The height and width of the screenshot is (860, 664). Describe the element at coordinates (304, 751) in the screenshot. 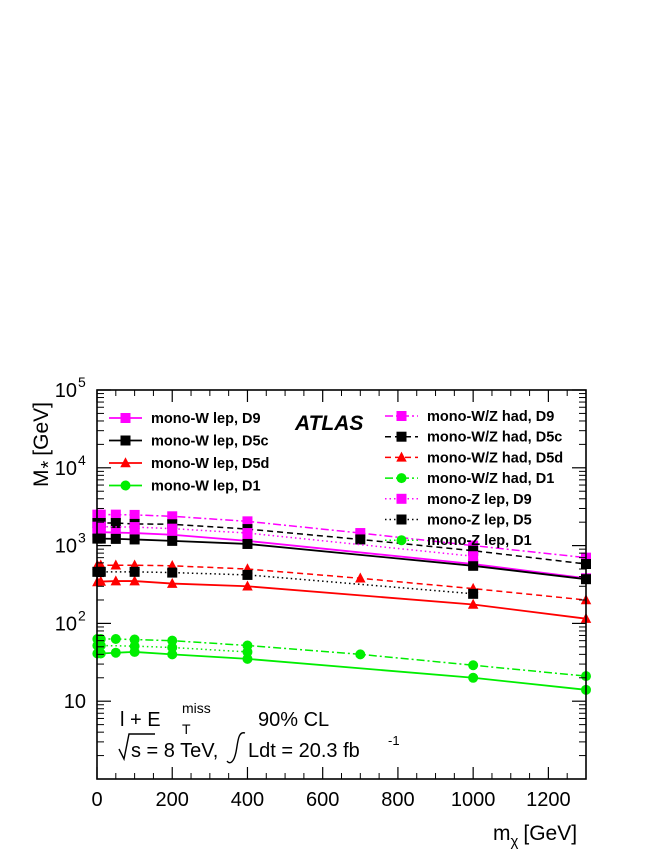

I see `lumi-label: Ldt = 20.3 fb` at that location.